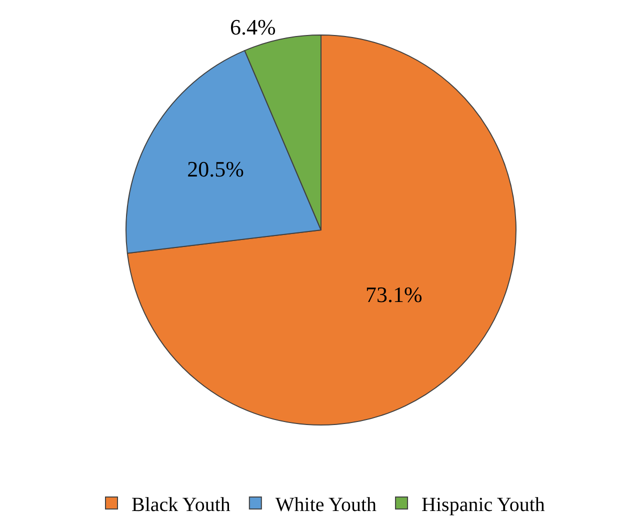 The height and width of the screenshot is (527, 642). I want to click on data-label: 20.5%, so click(215, 169).